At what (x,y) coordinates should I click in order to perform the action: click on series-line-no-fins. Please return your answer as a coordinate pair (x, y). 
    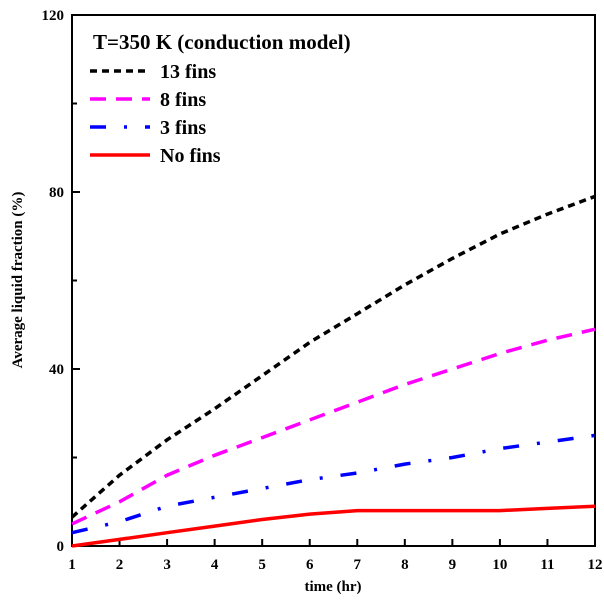
    Looking at the image, I should click on (333, 526).